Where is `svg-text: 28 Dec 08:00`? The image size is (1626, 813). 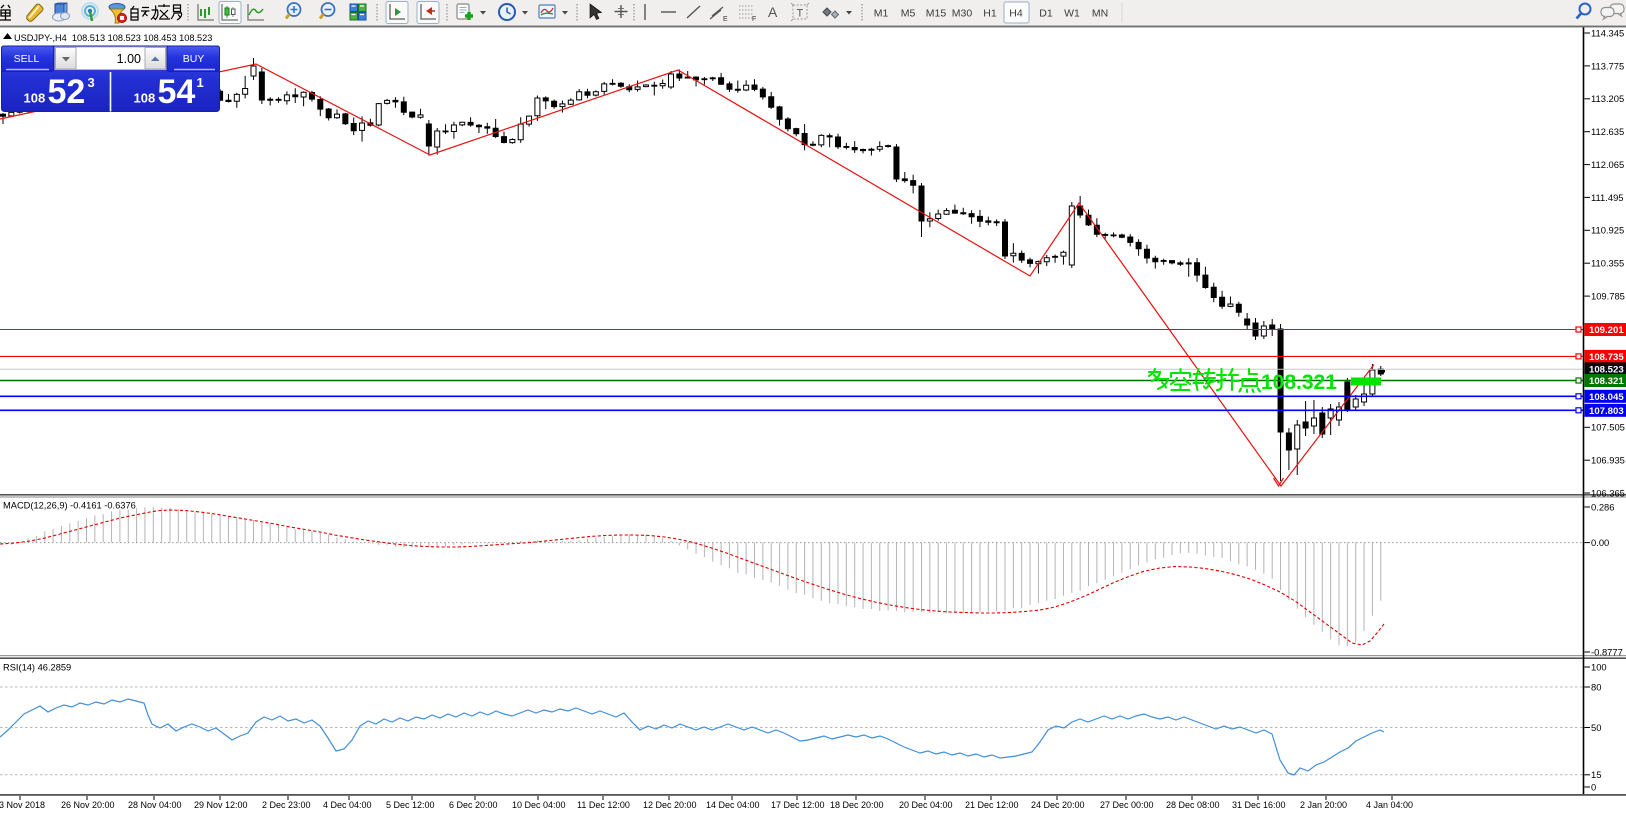
svg-text: 28 Dec 08:00 is located at coordinates (1193, 805).